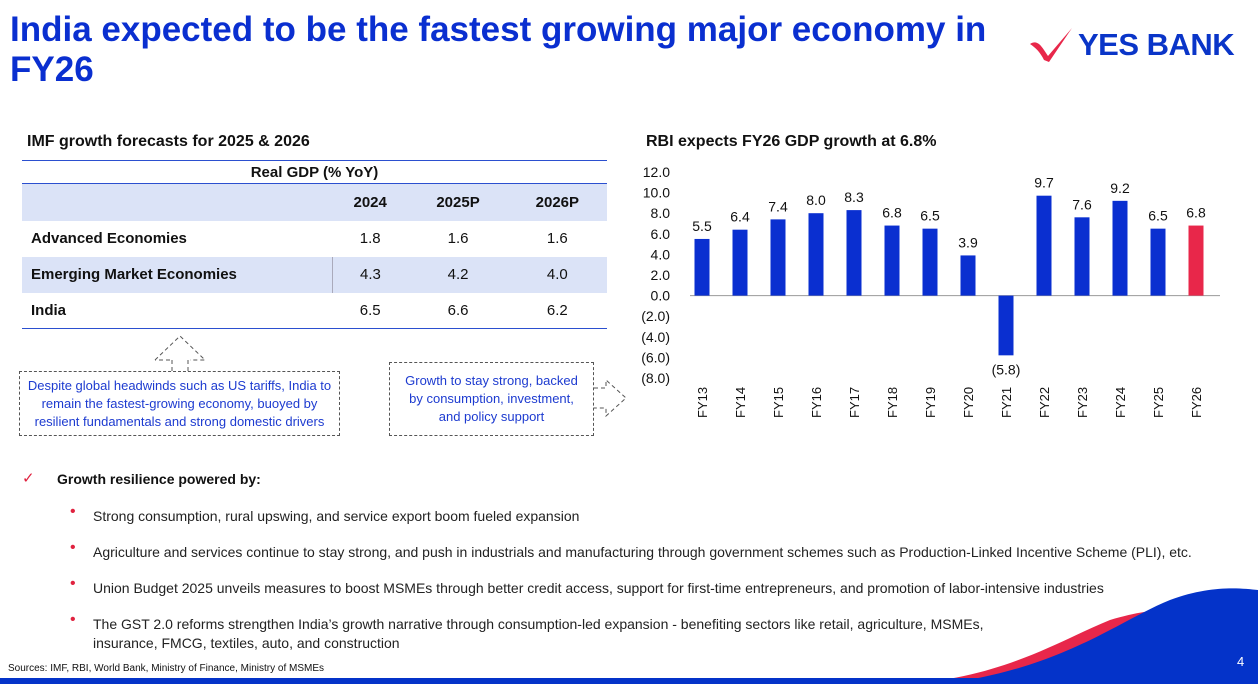  Describe the element at coordinates (778, 257) in the screenshot. I see `bar-FY15` at that location.